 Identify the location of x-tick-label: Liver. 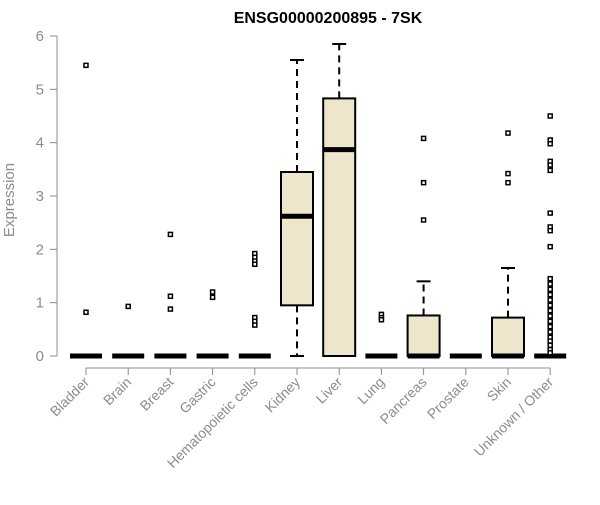
(329, 390).